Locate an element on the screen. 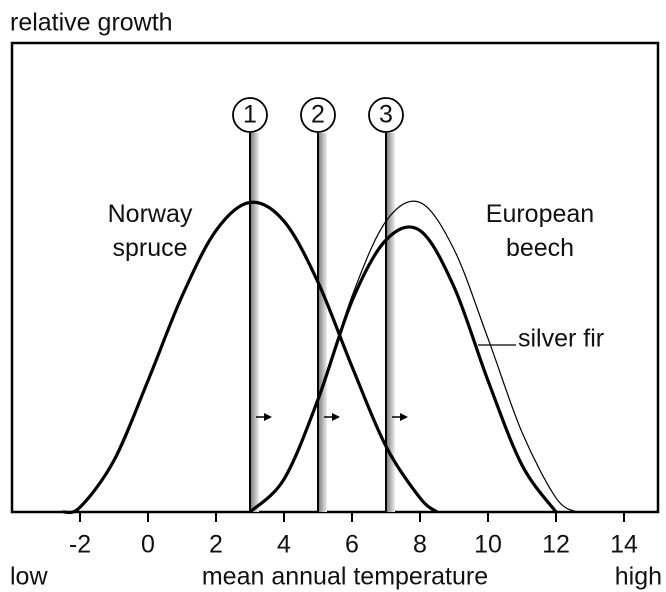 The image size is (666, 592). x-tick-label: 0 is located at coordinates (148, 545).